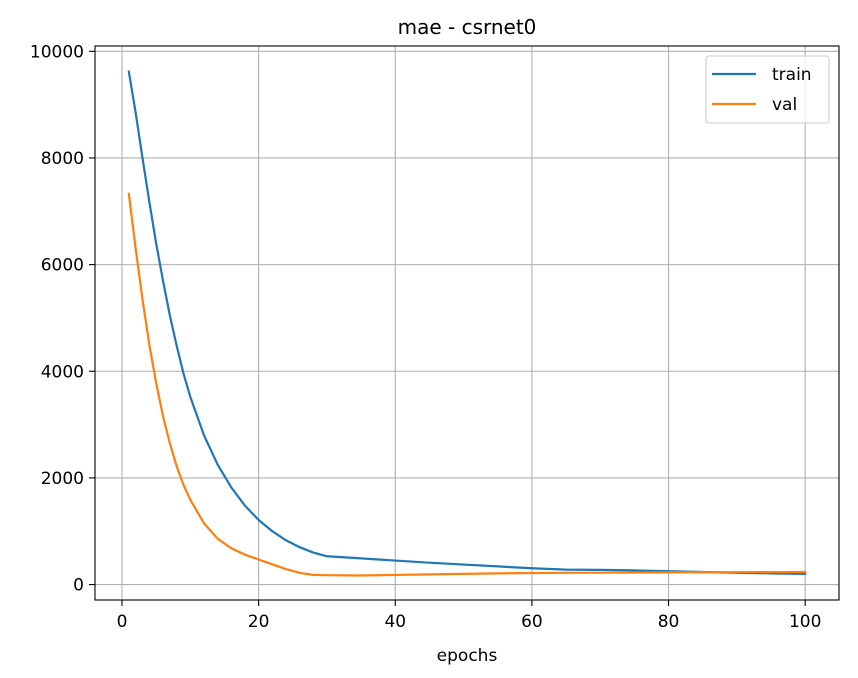 The width and height of the screenshot is (858, 678). I want to click on x-tick-label: 0, so click(122, 622).